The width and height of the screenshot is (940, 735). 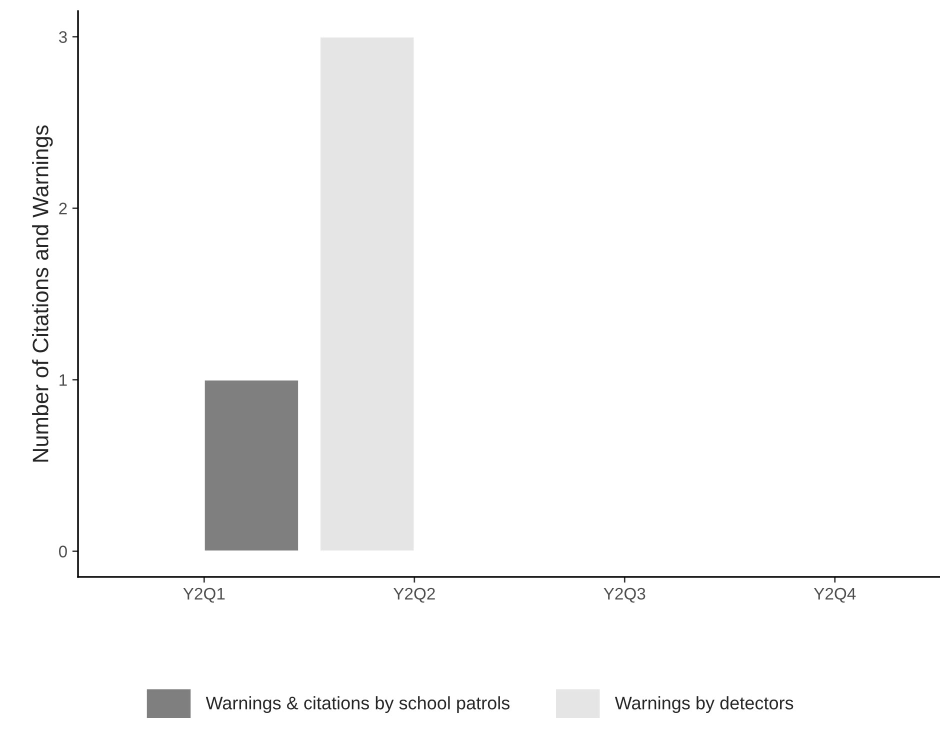 I want to click on y-tick-label: 0, so click(x=62, y=552).